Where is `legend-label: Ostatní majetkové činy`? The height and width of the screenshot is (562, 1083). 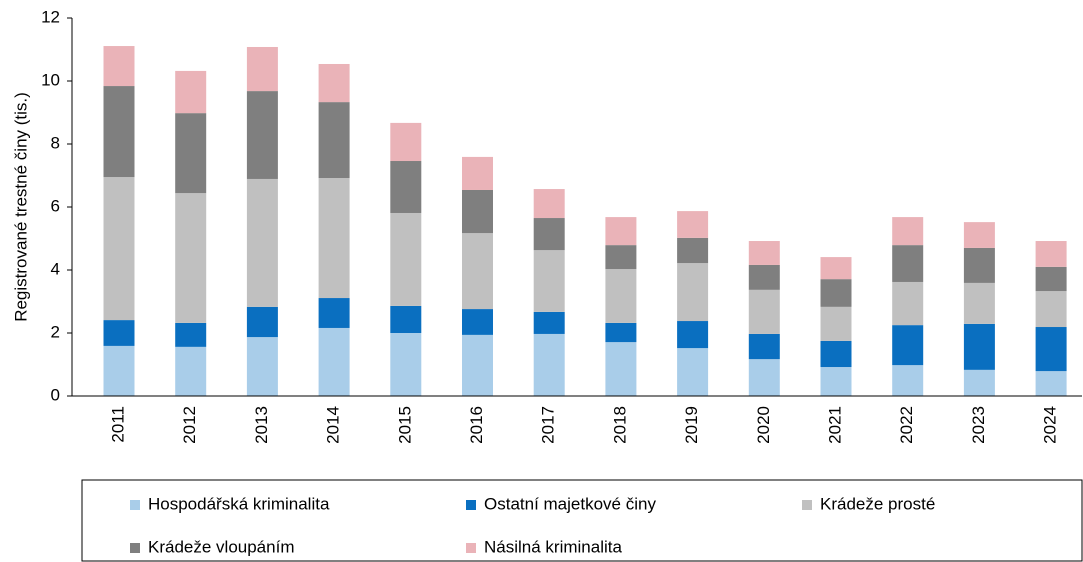 legend-label: Ostatní majetkové činy is located at coordinates (570, 503).